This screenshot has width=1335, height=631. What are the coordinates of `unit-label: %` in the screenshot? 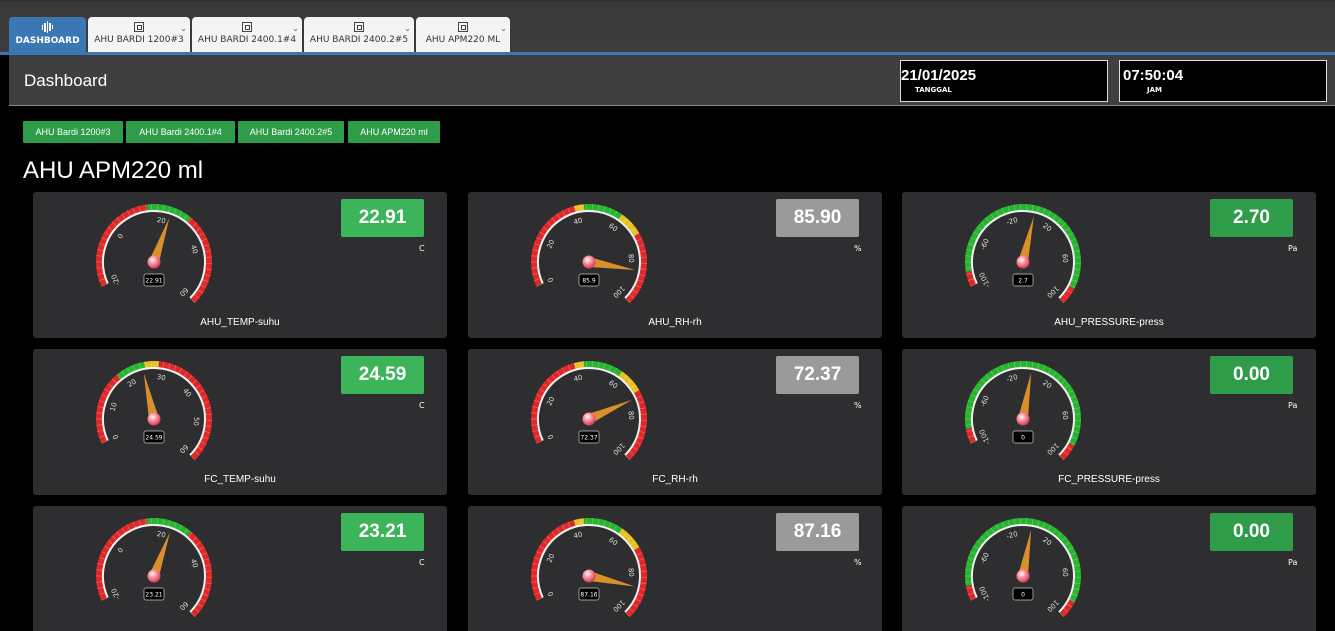 It's located at (858, 562).